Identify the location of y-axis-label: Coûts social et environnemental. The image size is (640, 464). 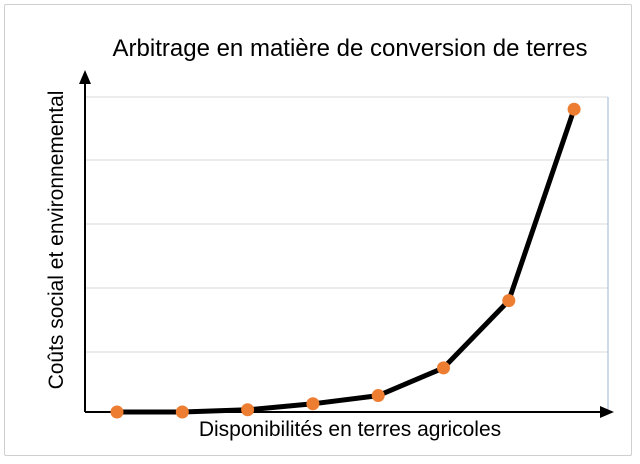
(56, 240).